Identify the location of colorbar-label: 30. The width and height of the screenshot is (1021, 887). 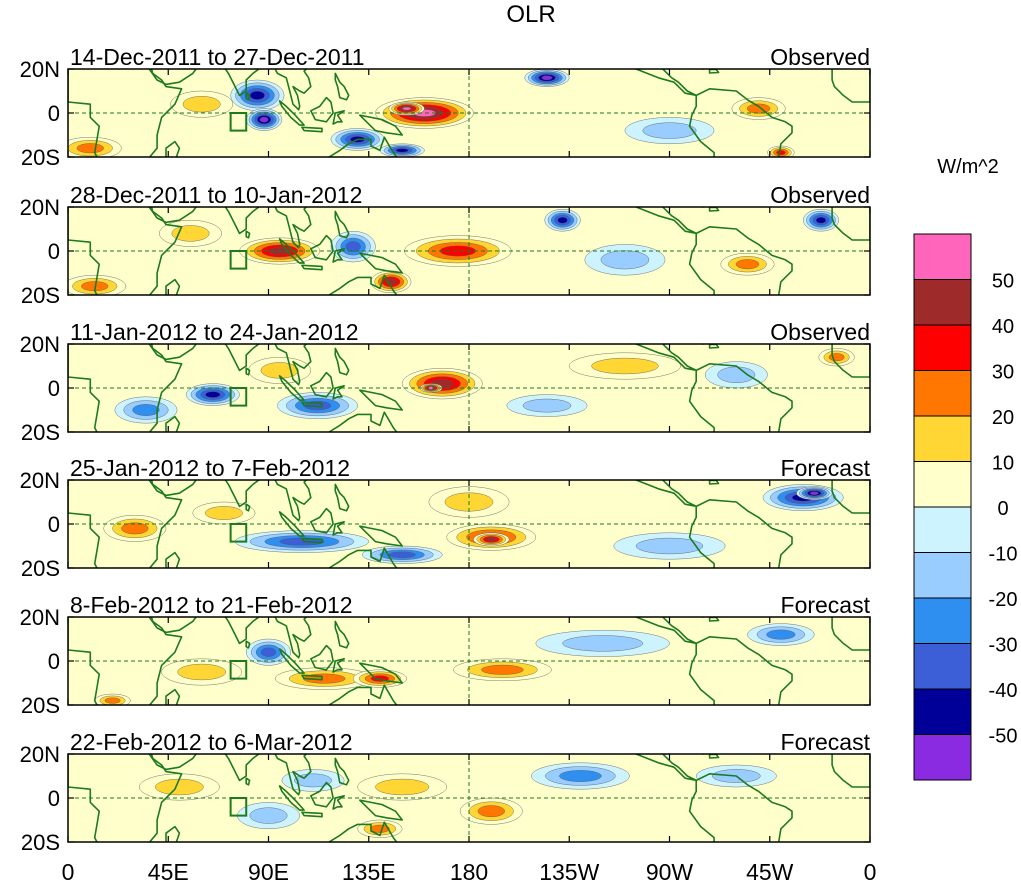
(1003, 373).